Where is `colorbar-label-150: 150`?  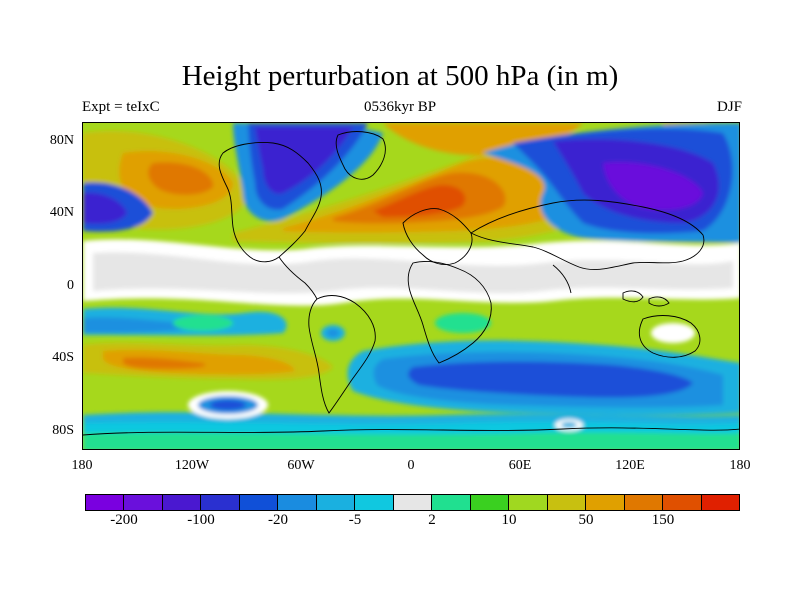
colorbar-label-150: 150 is located at coordinates (663, 520).